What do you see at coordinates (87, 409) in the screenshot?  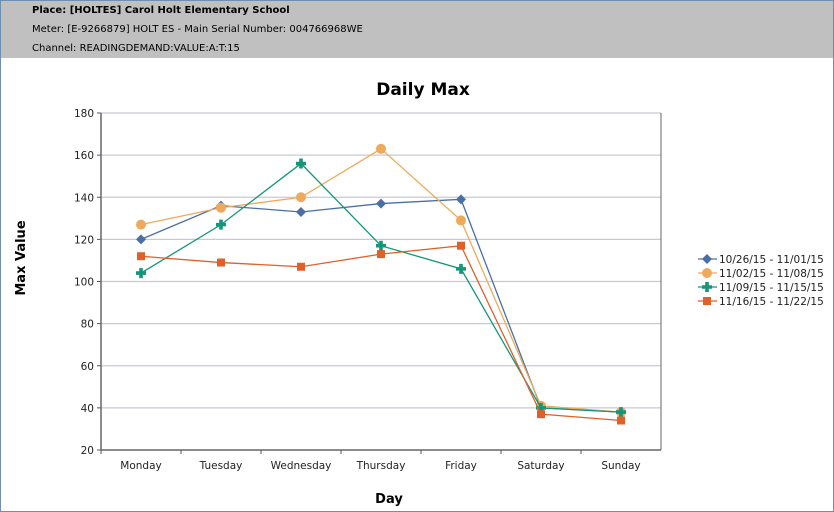 I see `y-tick-label: 40` at bounding box center [87, 409].